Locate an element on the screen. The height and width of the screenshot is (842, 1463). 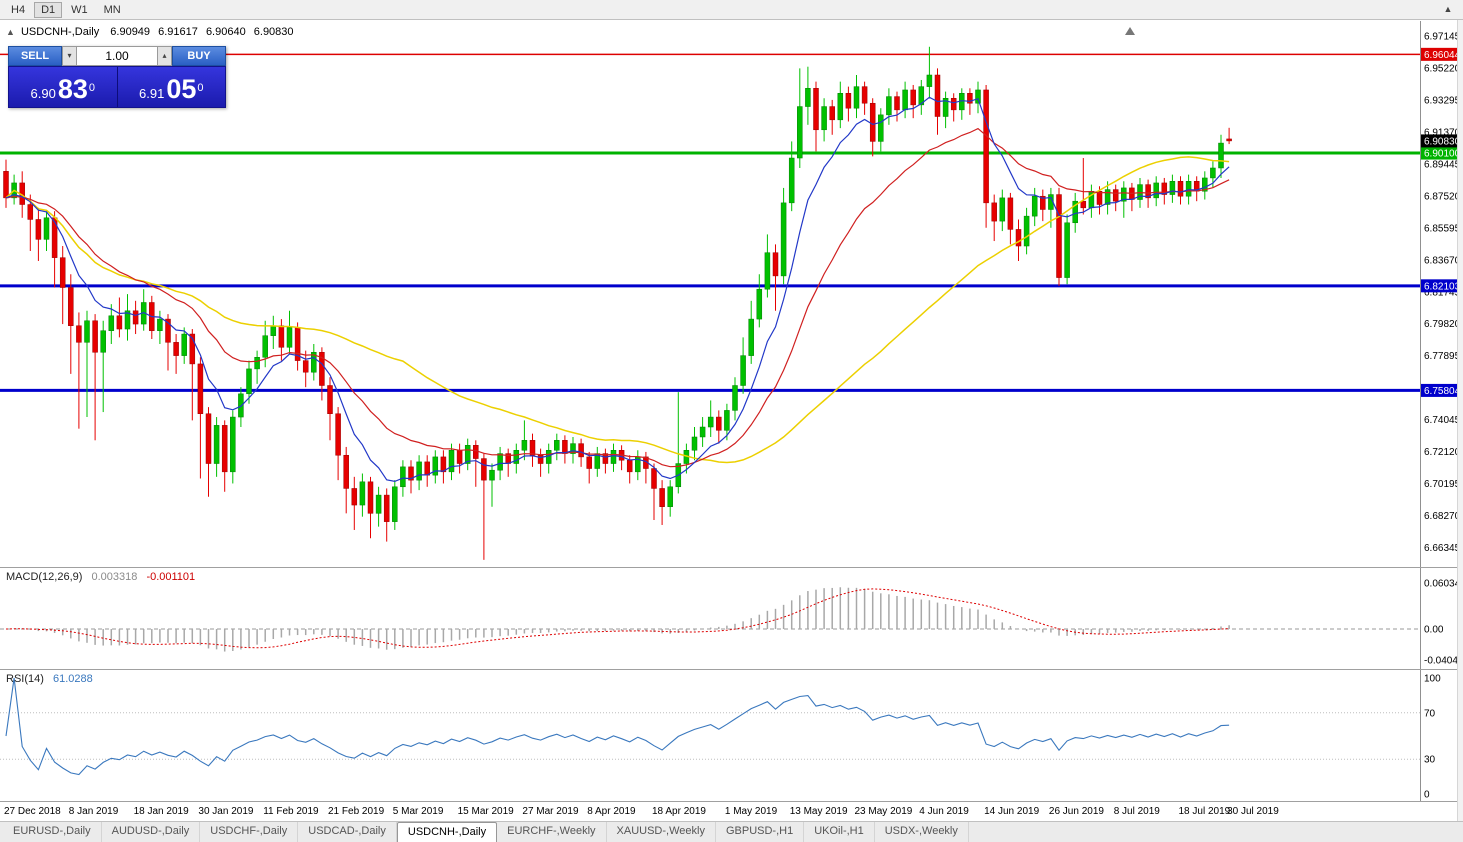
date-label: 27 Dec 2018 is located at coordinates (32, 811).